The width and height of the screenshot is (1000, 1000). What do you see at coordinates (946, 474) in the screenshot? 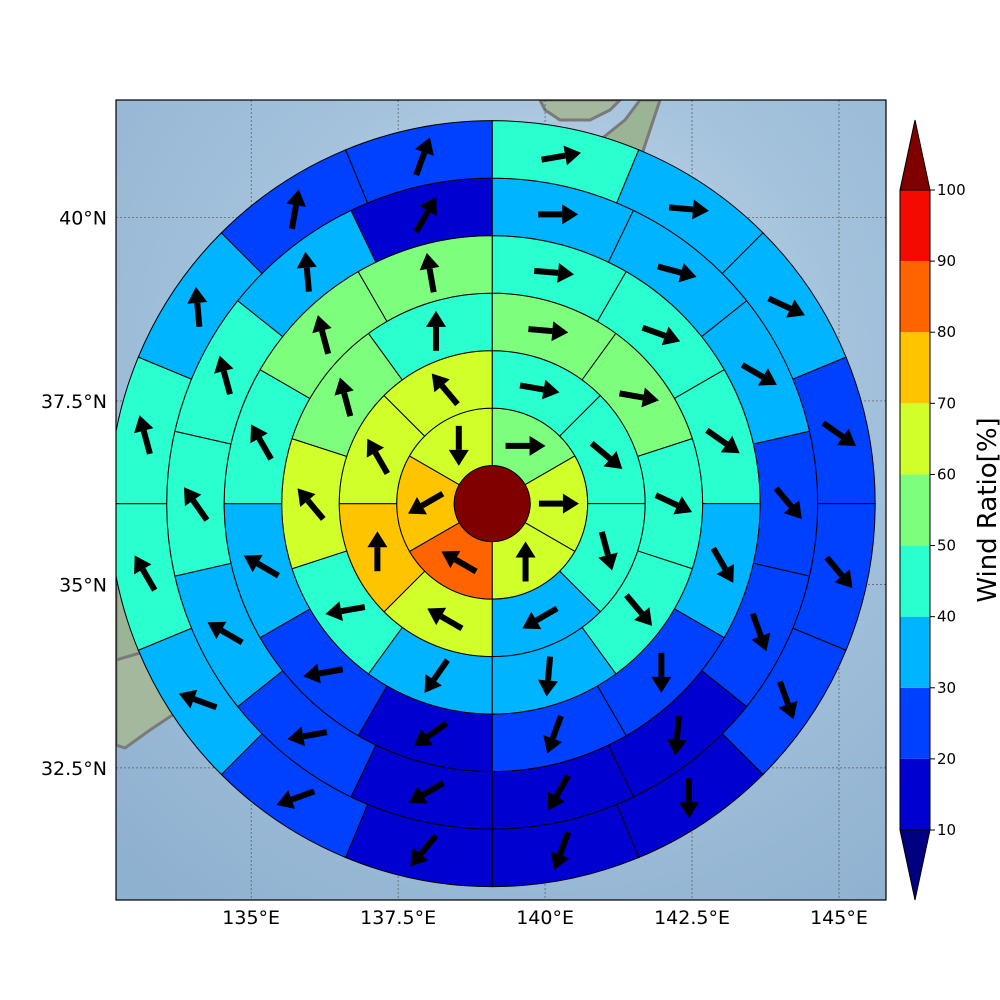
I see `colorbar-tick-label: 60` at bounding box center [946, 474].